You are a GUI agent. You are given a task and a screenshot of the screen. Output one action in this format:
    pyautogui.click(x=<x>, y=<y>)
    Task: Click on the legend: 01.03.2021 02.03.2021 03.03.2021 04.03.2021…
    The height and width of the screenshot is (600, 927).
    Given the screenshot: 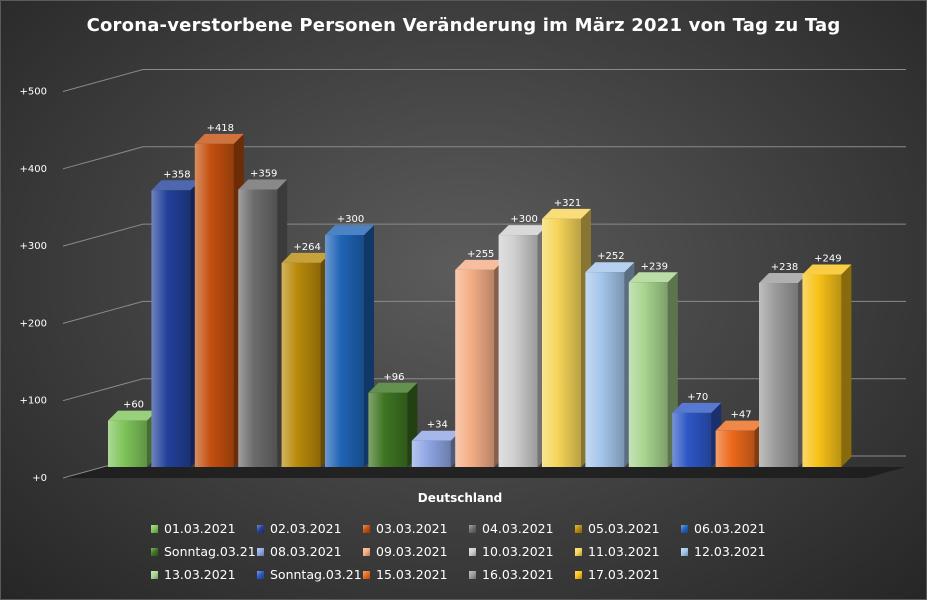 What is the action you would take?
    pyautogui.click(x=461, y=551)
    